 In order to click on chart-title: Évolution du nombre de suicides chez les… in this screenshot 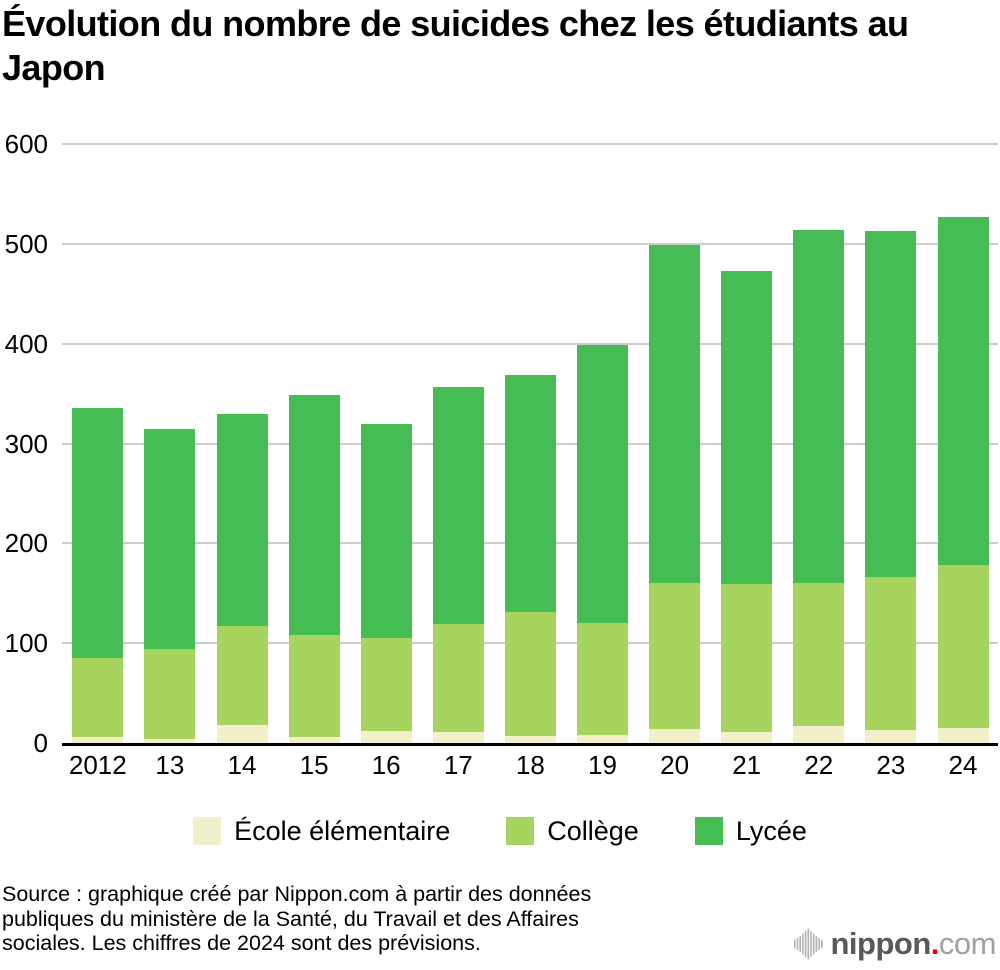, I will do `click(455, 45)`.